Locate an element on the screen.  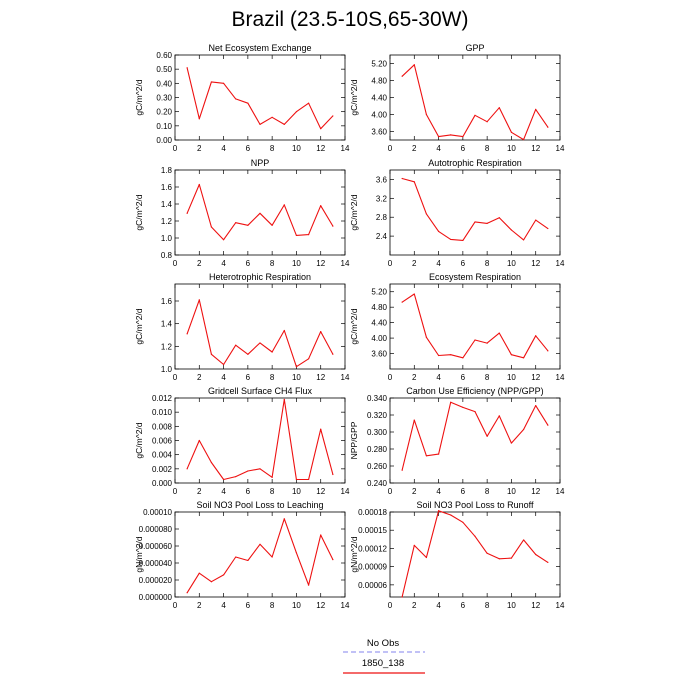
panel-7-title: Carbon Use Efficiency (NPP/GPP) is located at coordinates (474, 391).